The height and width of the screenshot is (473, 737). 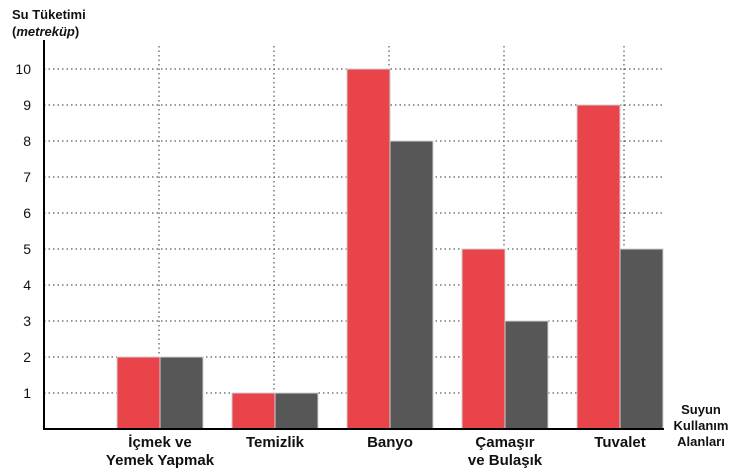 I want to click on x-axis-label-line: Kullanım, so click(x=701, y=425).